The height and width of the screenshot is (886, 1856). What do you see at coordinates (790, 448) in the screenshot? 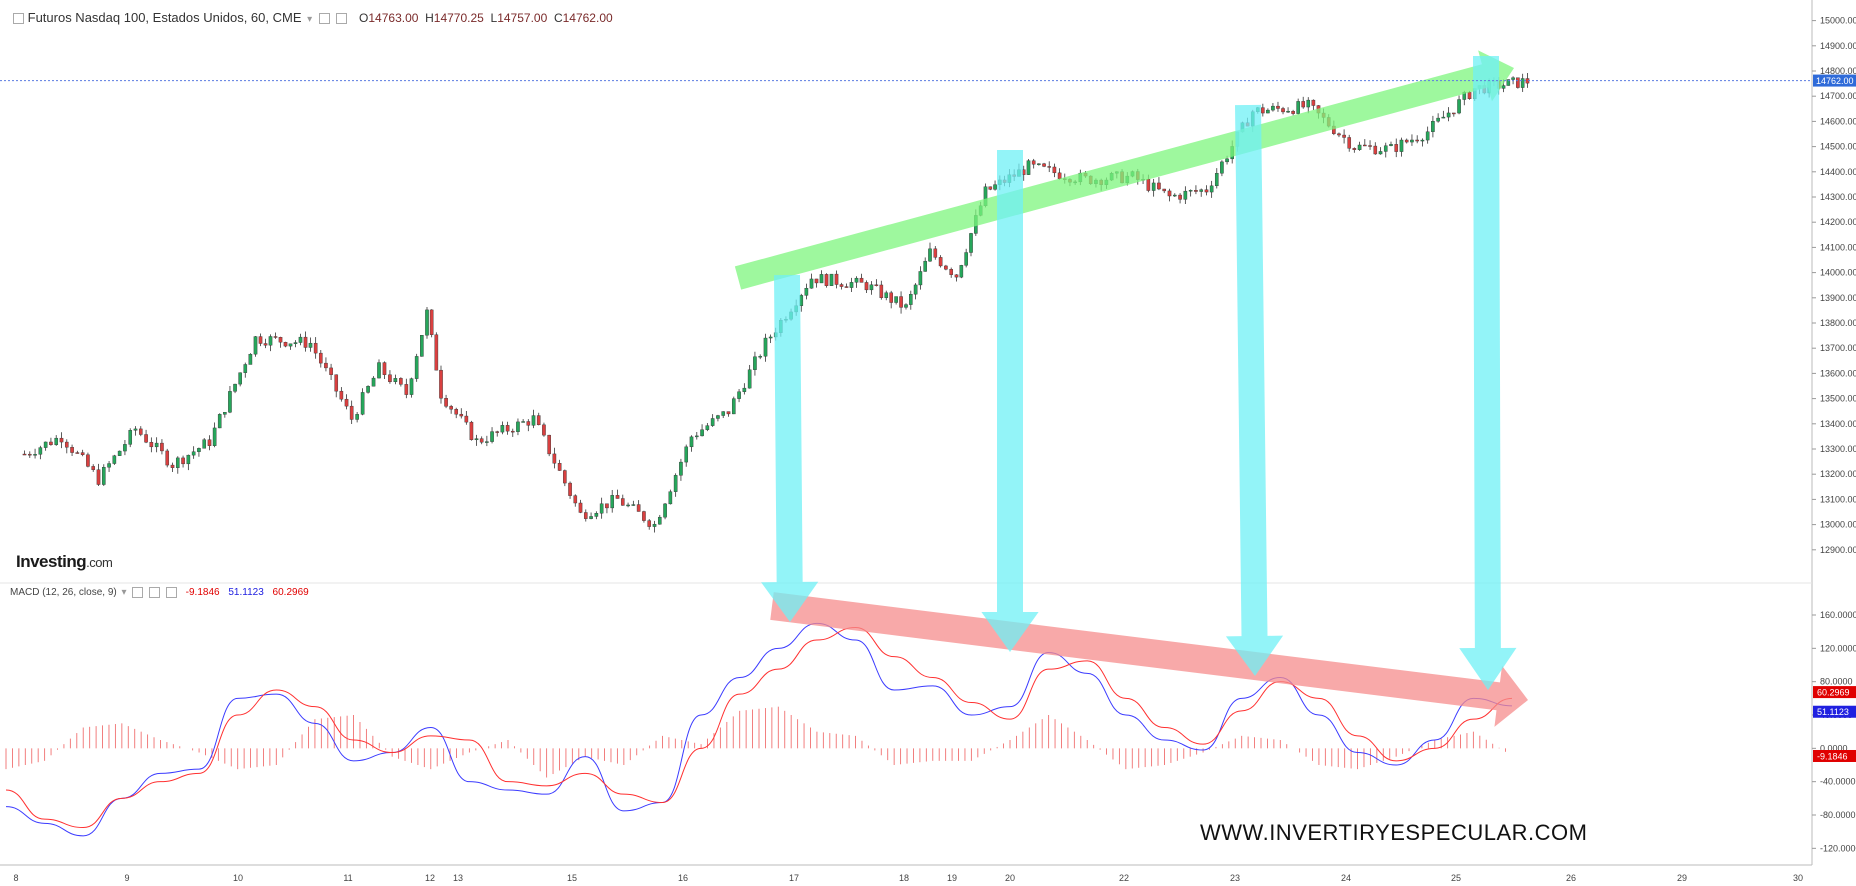
I see `divergence-arrow` at bounding box center [790, 448].